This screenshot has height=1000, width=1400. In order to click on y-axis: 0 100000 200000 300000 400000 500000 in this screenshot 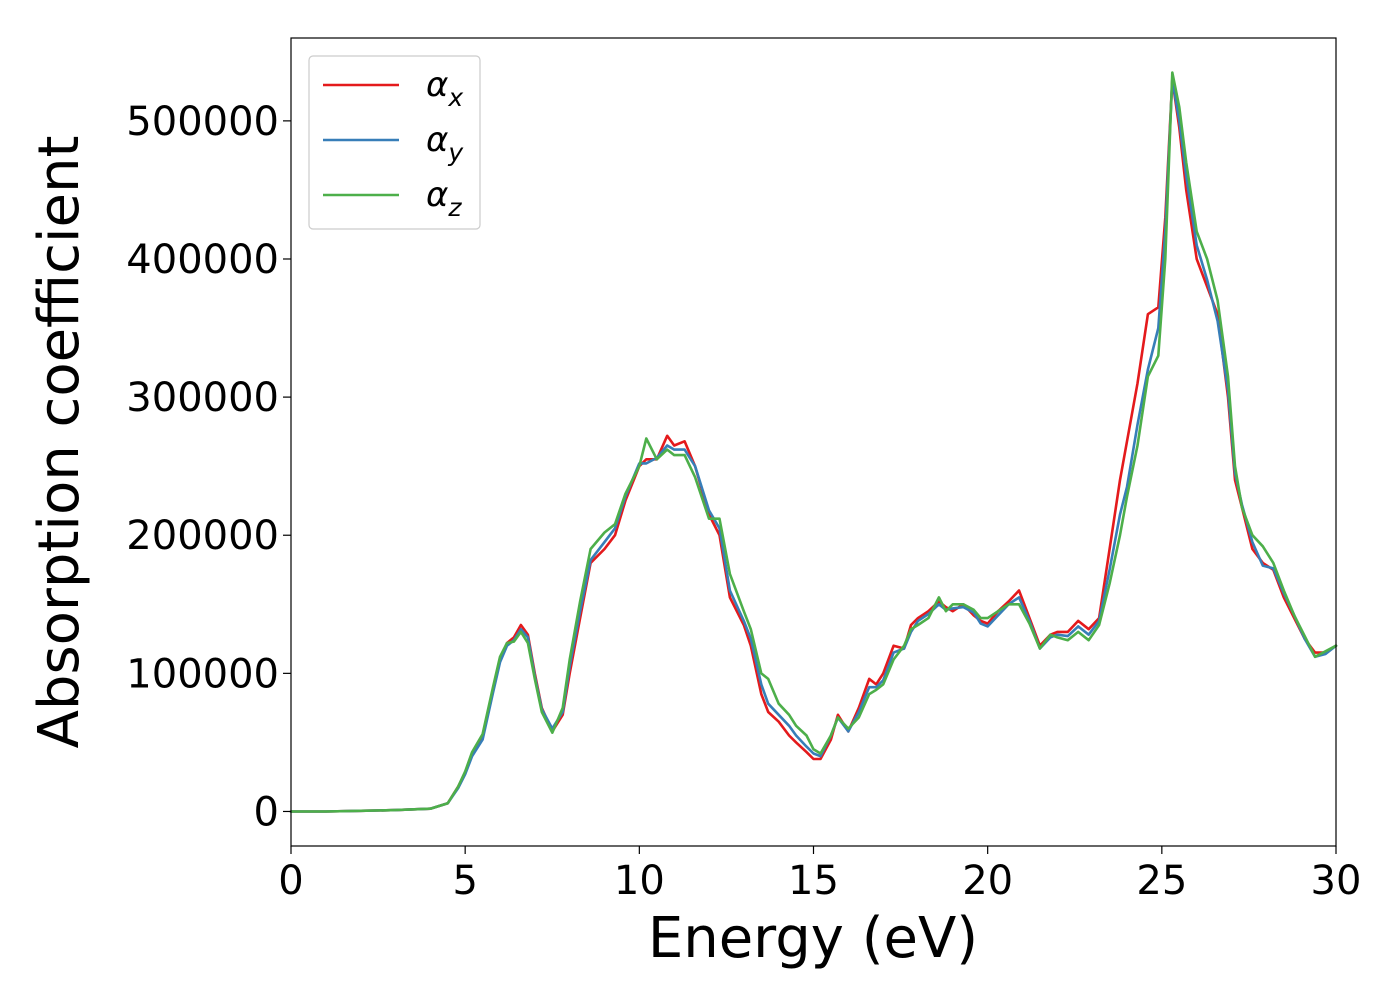, I will do `click(208, 467)`.